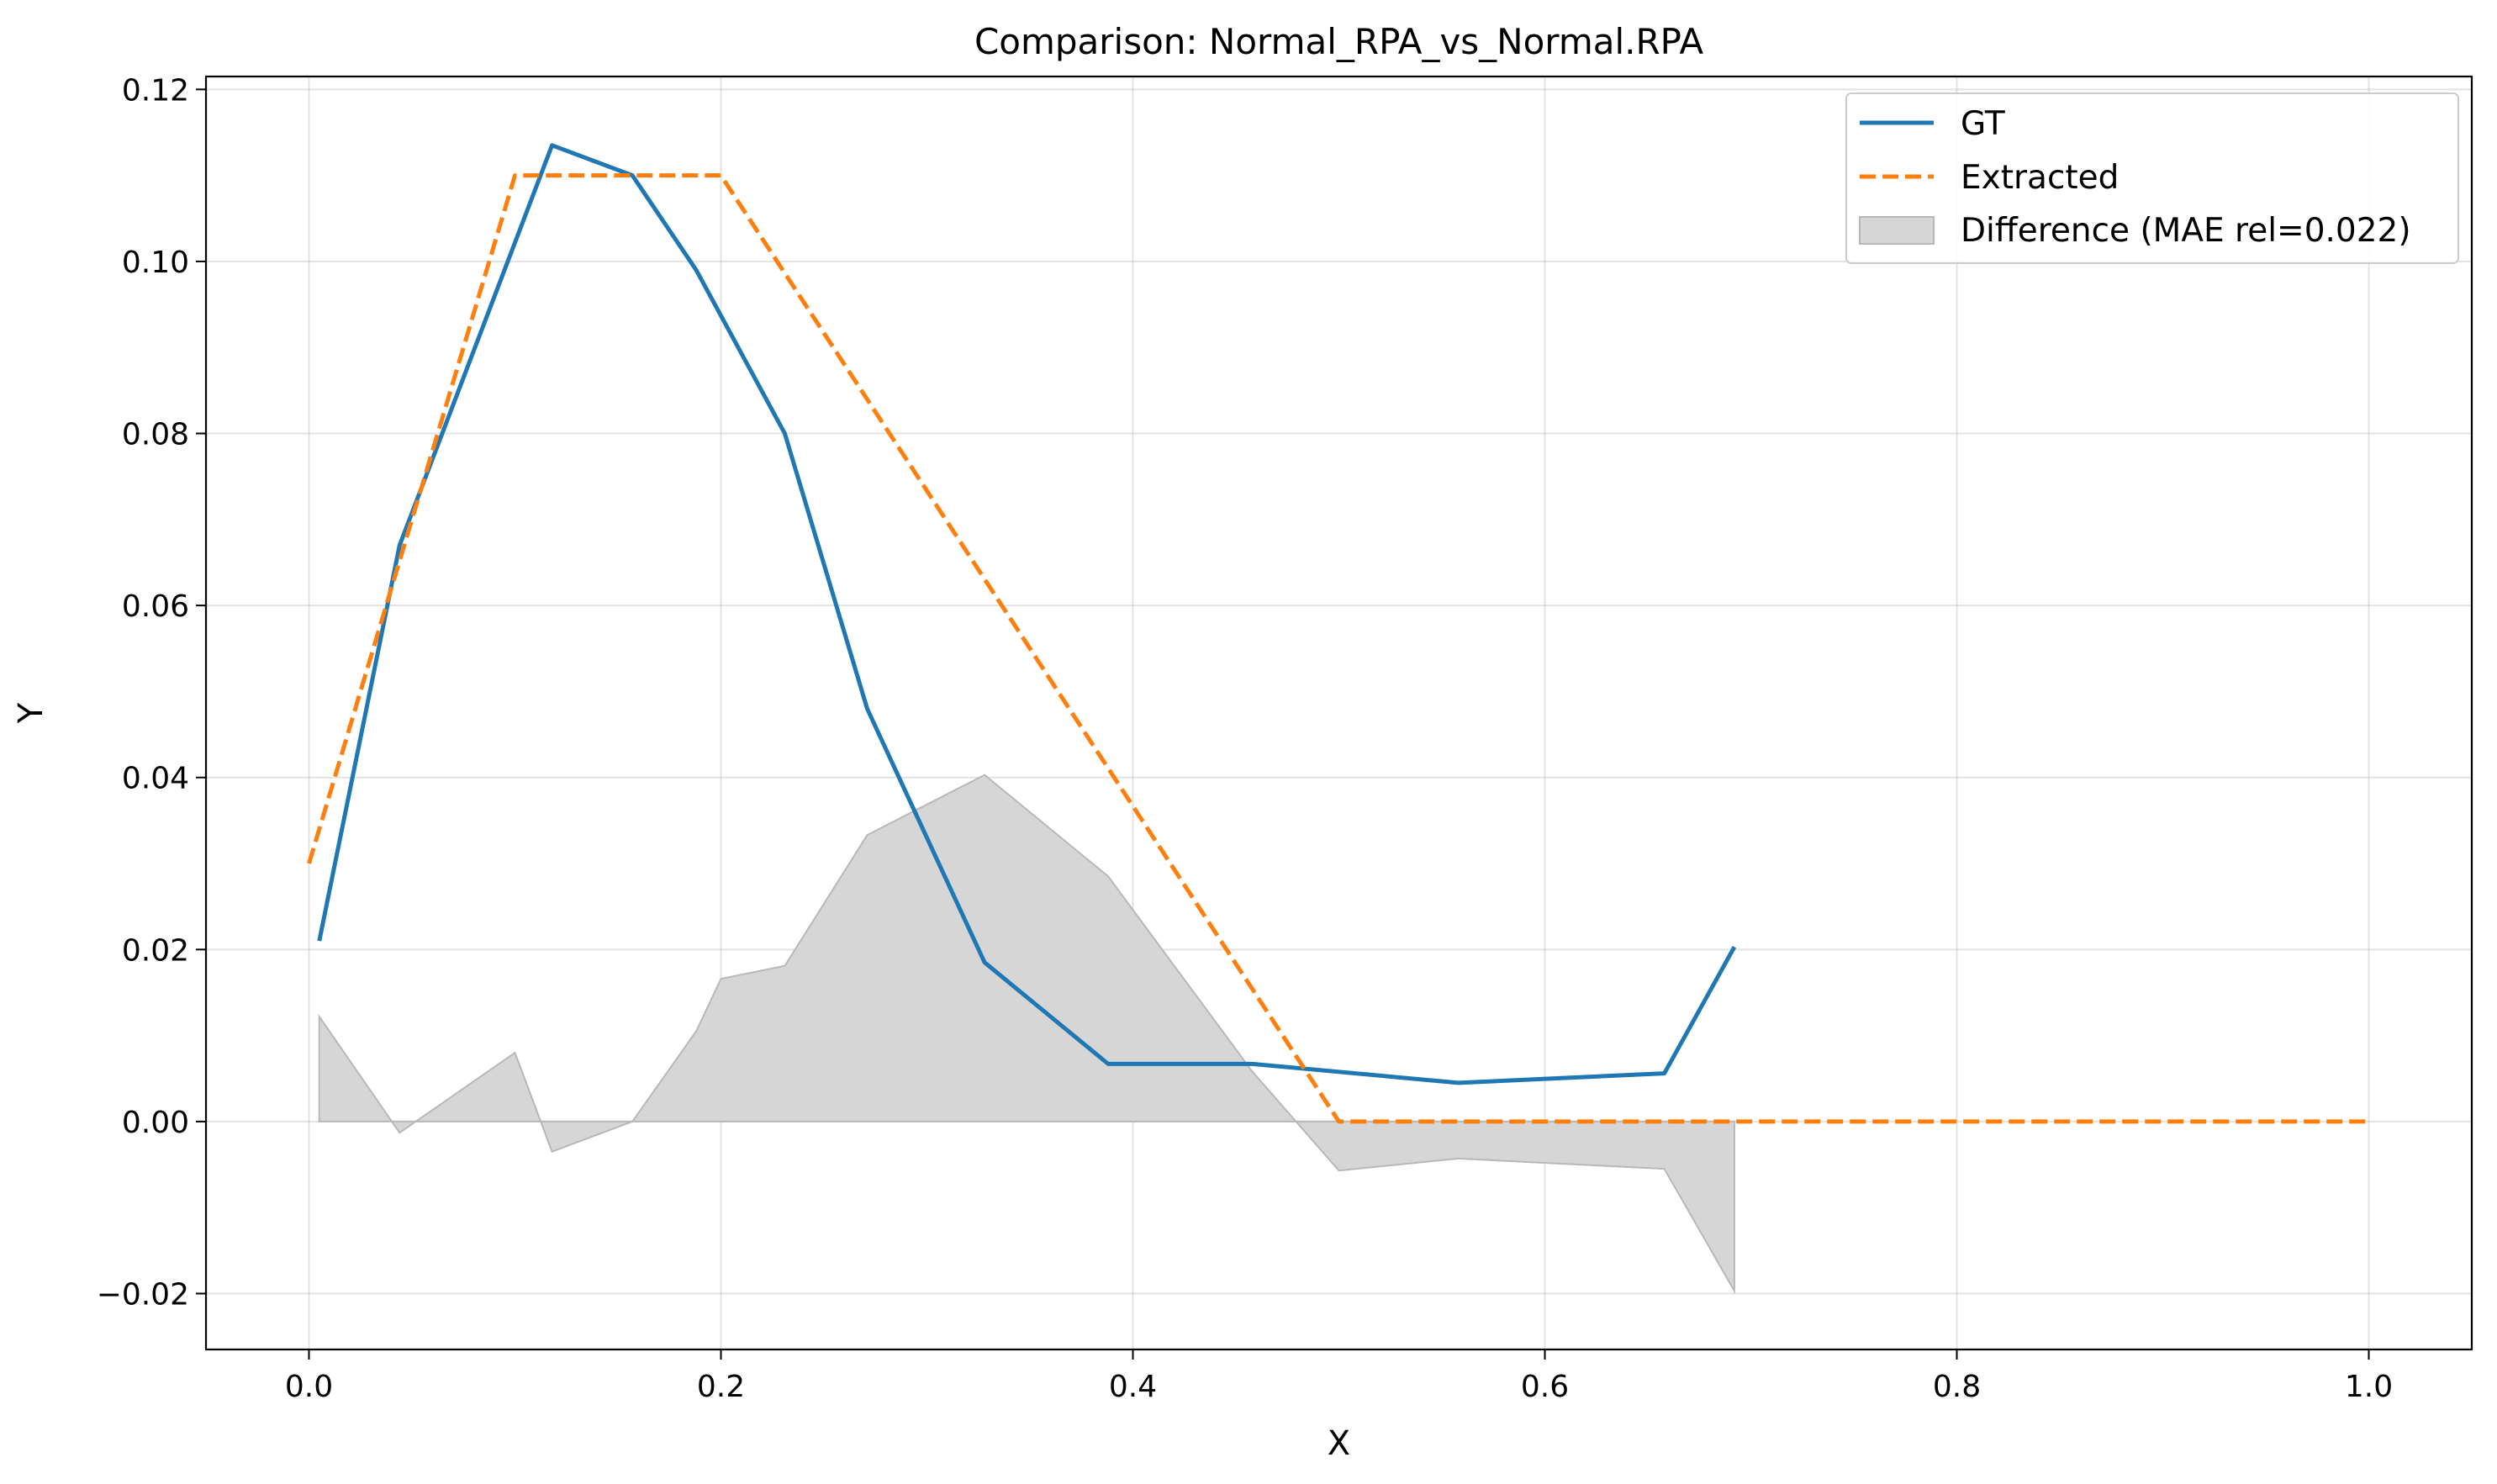 This screenshot has width=2497, height=1484. Describe the element at coordinates (1545, 1387) in the screenshot. I see `x-tick-label: 0.6` at that location.